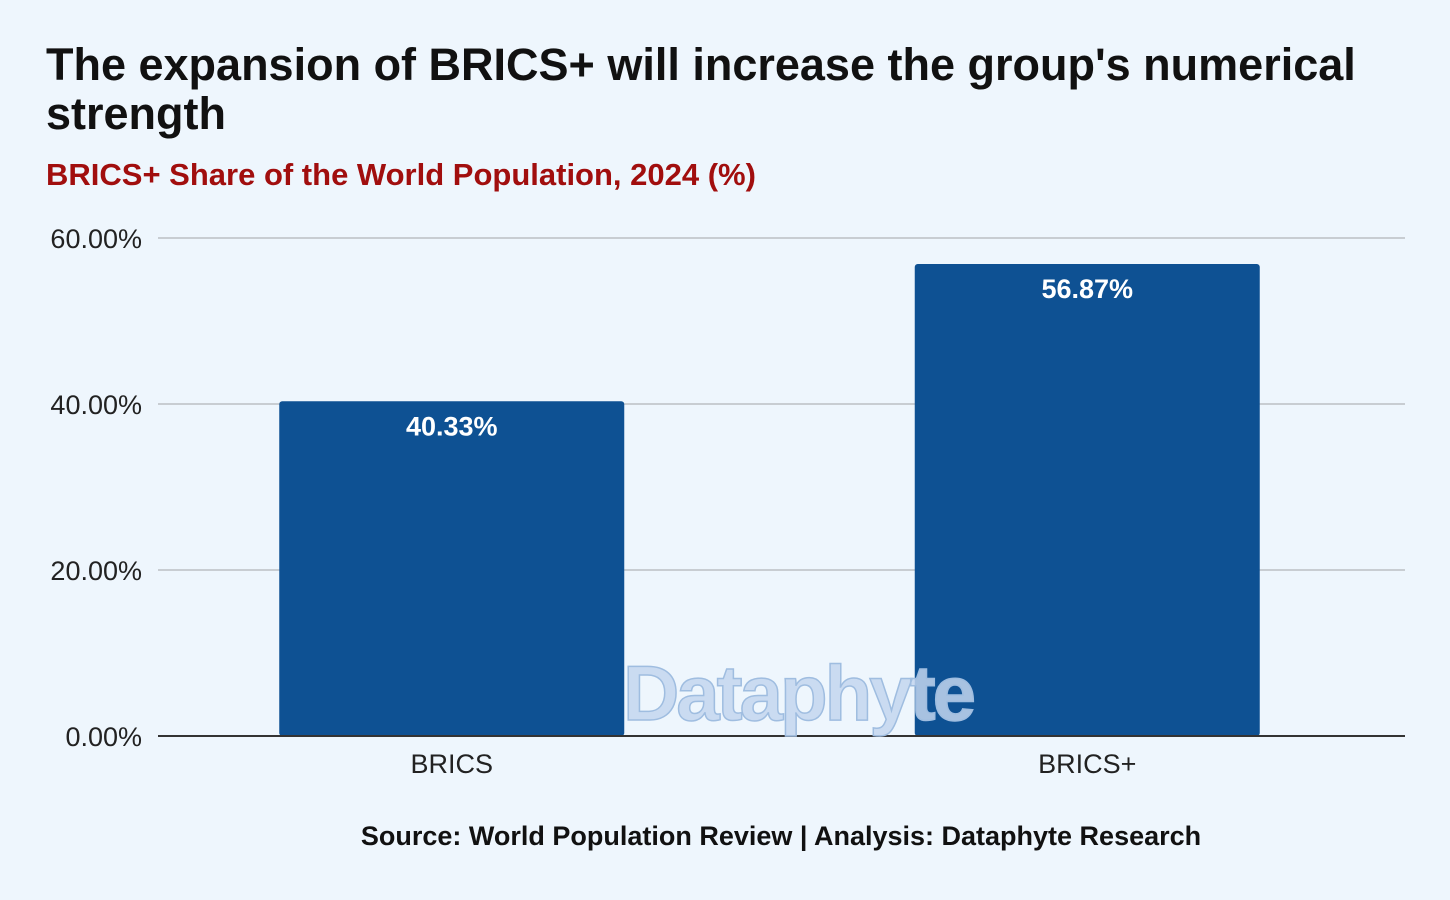 The width and height of the screenshot is (1450, 900). I want to click on data-label: 56.87%, so click(1087, 289).